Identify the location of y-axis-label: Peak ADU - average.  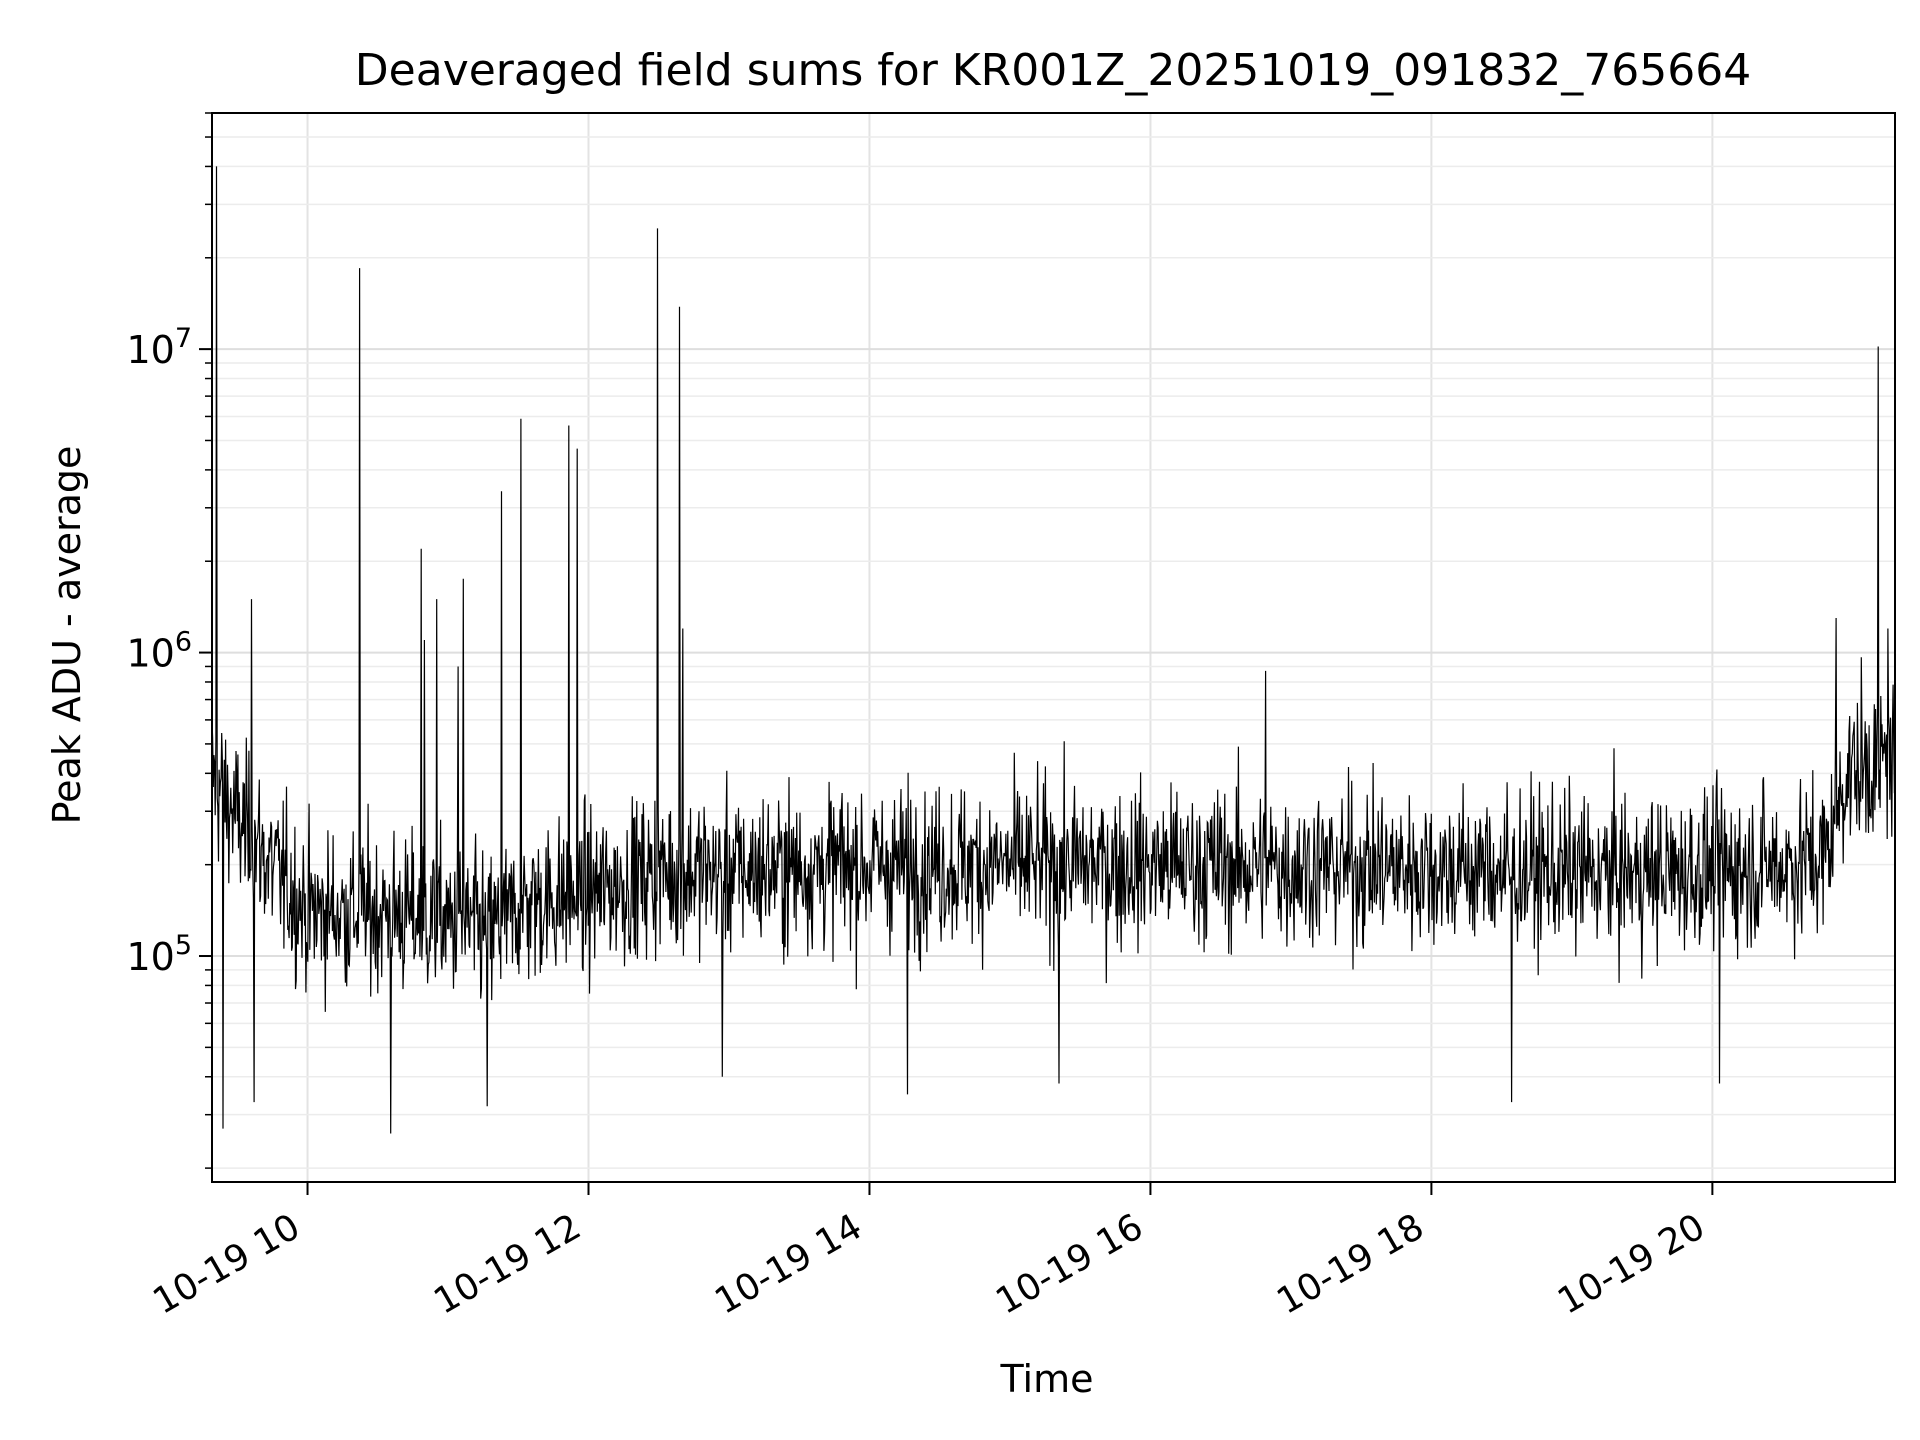
(67, 635).